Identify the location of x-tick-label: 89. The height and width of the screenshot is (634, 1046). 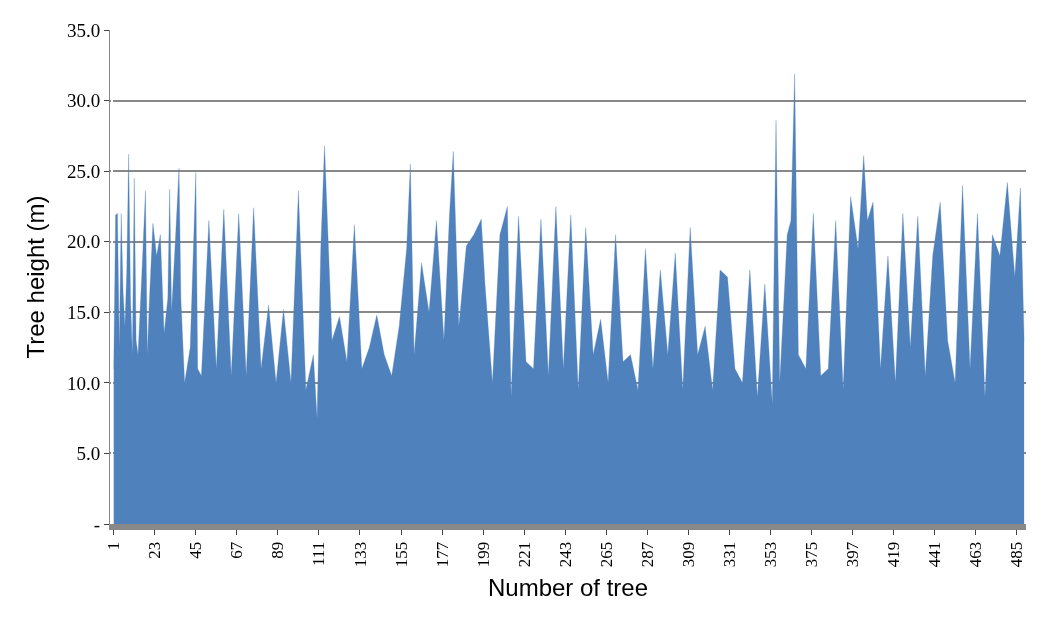
(278, 550).